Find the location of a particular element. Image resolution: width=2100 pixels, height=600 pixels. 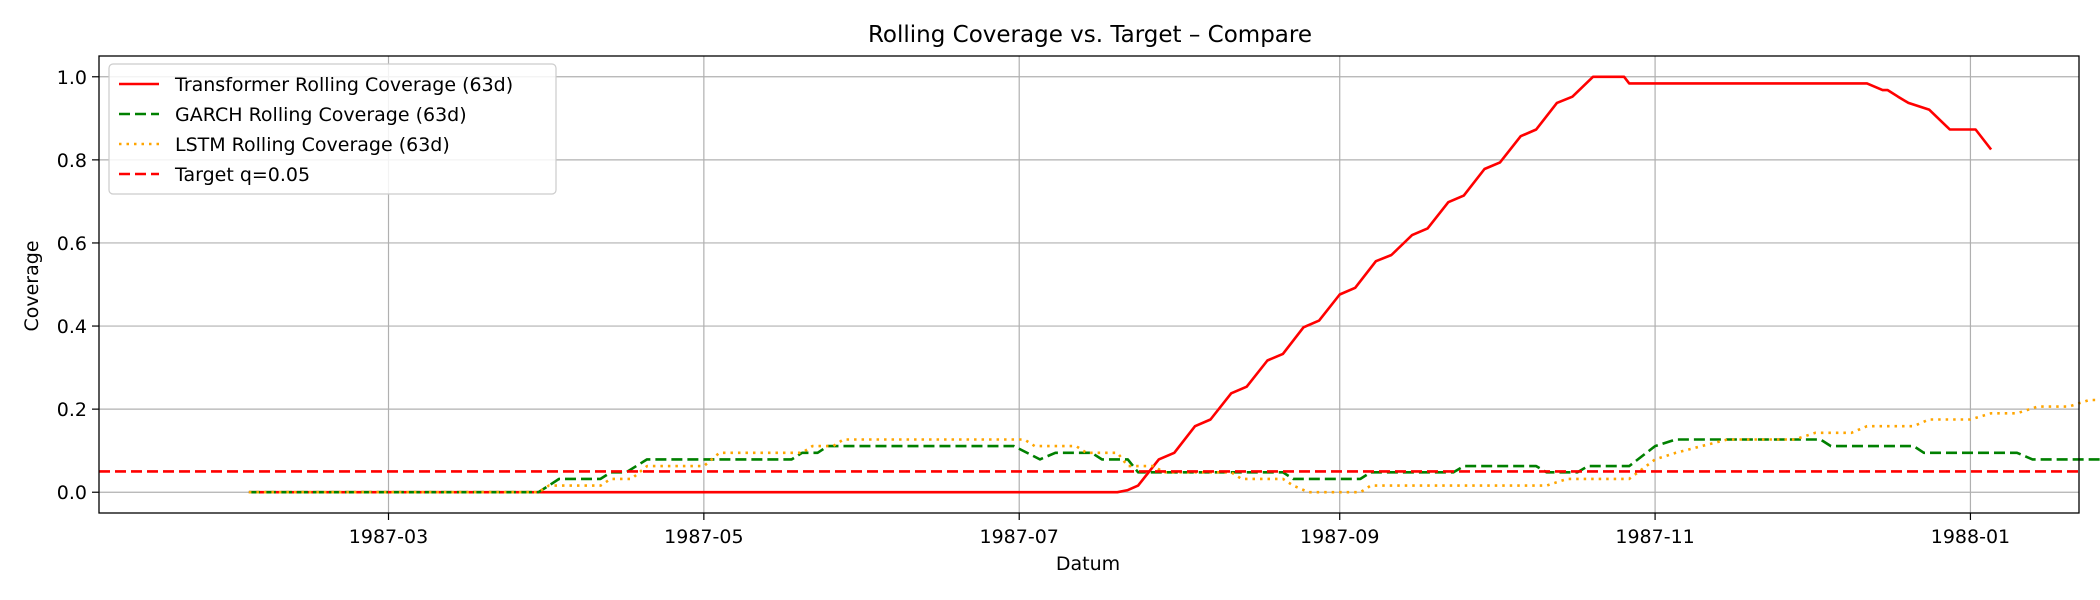

chart-title: Rolling Coverage vs. Target – Compare is located at coordinates (1090, 35).